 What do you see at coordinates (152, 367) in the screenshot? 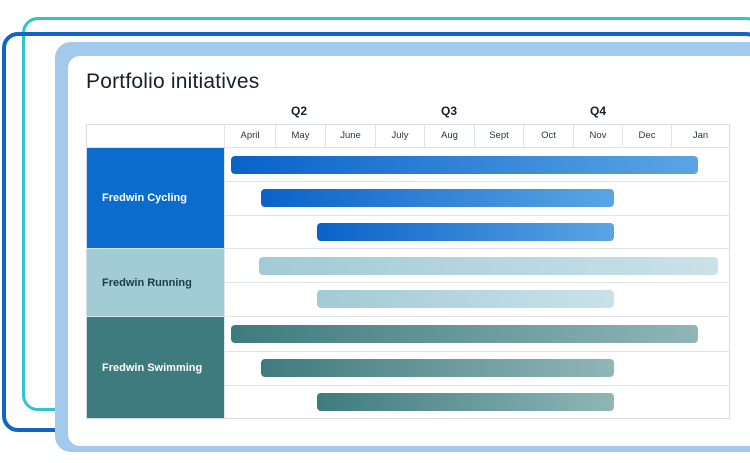
I see `group-label: Fredwin Swimming` at bounding box center [152, 367].